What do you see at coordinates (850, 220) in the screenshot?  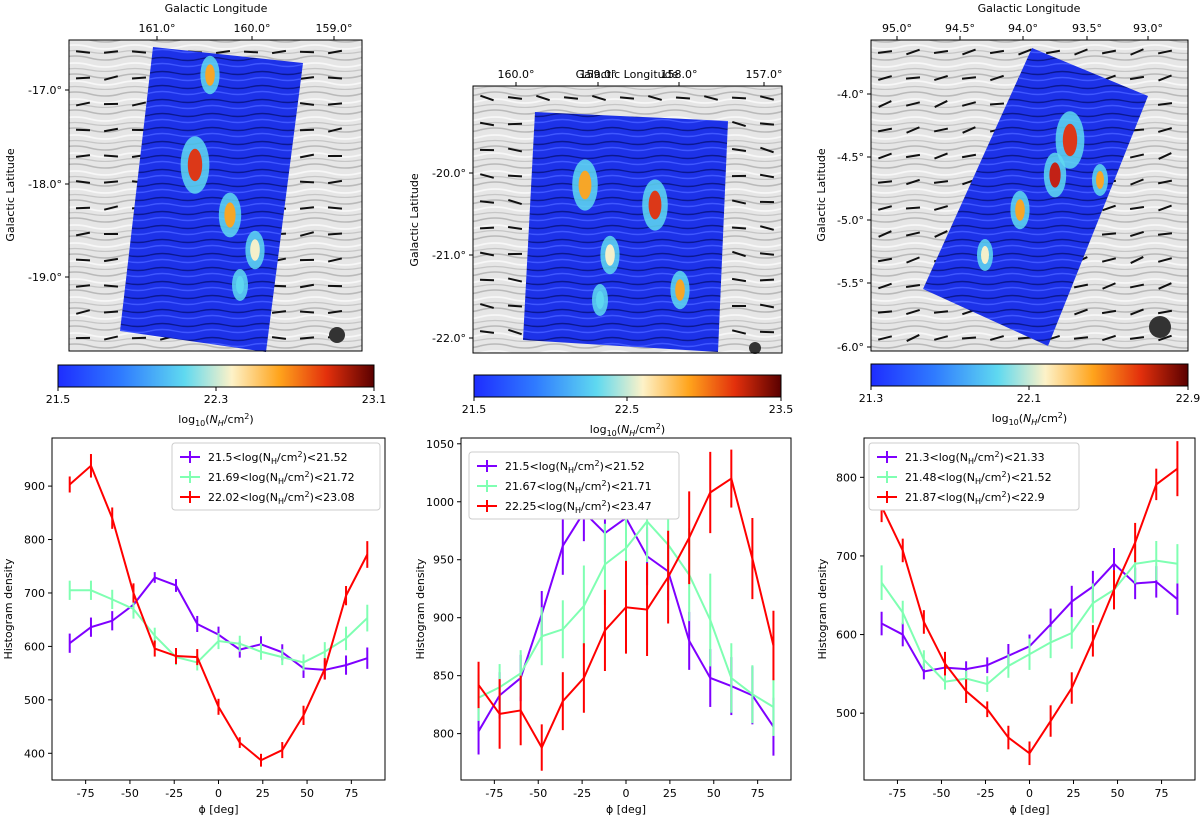 I see `y-tick-label: -5.0°` at bounding box center [850, 220].